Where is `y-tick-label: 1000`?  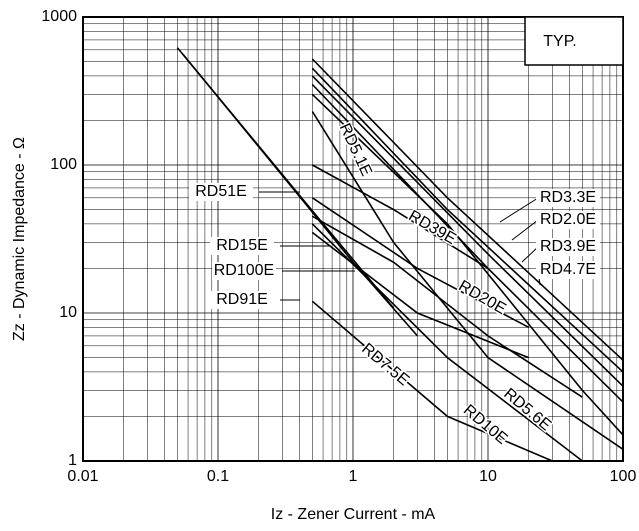 y-tick-label: 1000 is located at coordinates (59, 16).